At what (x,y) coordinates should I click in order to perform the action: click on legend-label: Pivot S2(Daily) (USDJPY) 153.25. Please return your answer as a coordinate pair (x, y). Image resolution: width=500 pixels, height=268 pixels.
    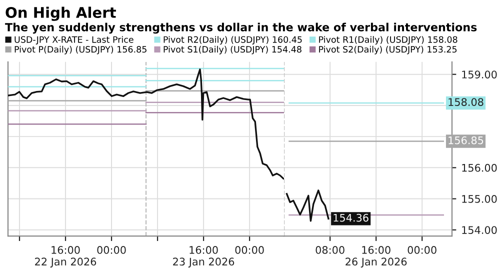
    Looking at the image, I should click on (388, 50).